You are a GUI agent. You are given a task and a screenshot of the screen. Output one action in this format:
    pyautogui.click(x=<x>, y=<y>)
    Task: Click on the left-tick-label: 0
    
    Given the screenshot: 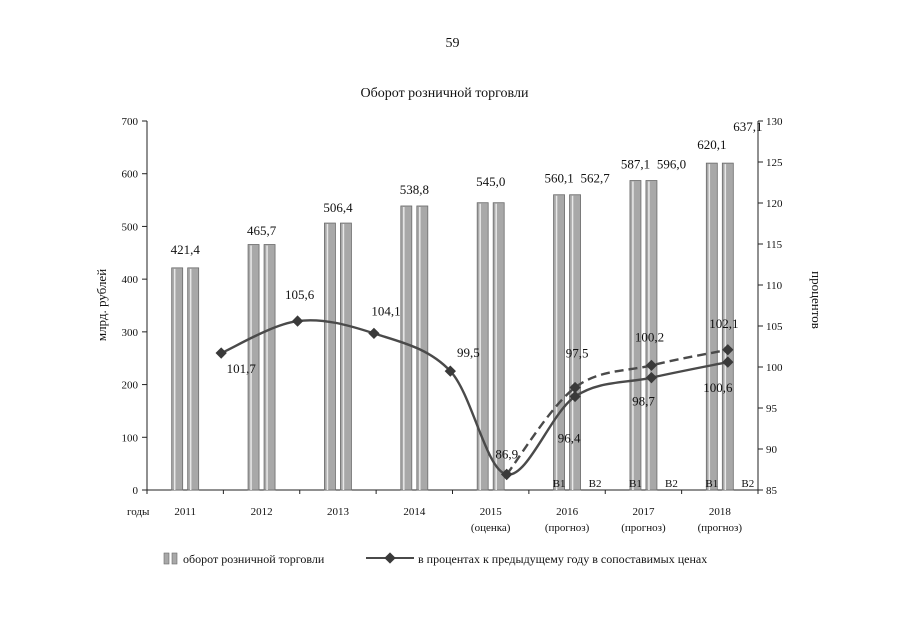 What is the action you would take?
    pyautogui.click(x=136, y=491)
    